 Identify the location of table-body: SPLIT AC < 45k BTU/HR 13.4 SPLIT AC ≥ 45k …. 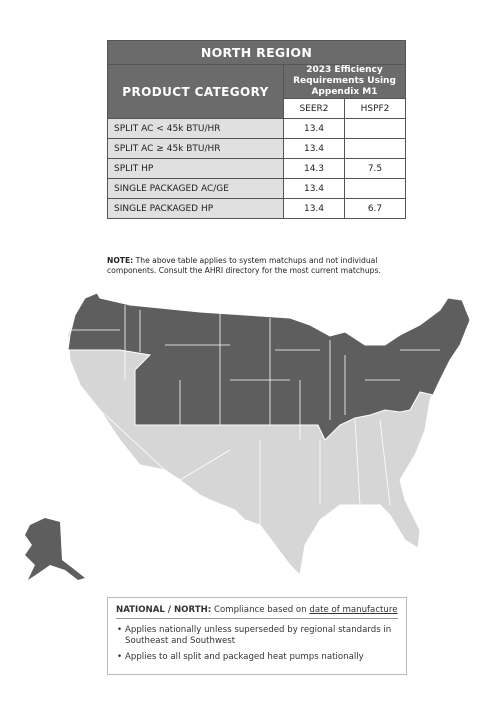
(256, 168).